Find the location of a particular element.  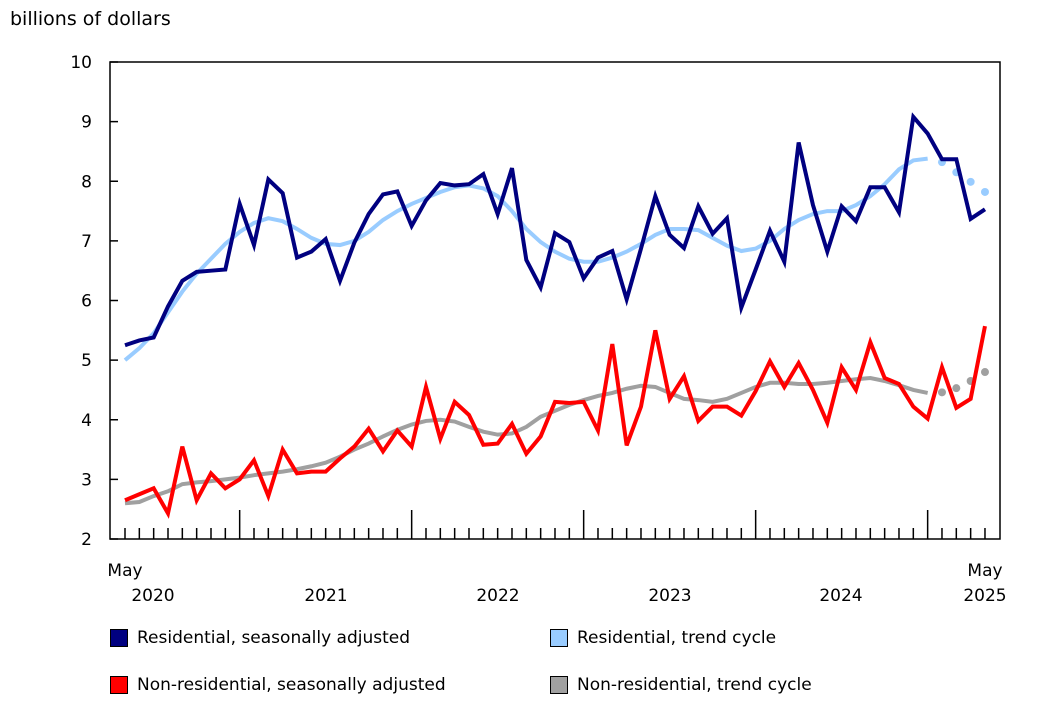

x-label-year: 2022 is located at coordinates (497, 596).